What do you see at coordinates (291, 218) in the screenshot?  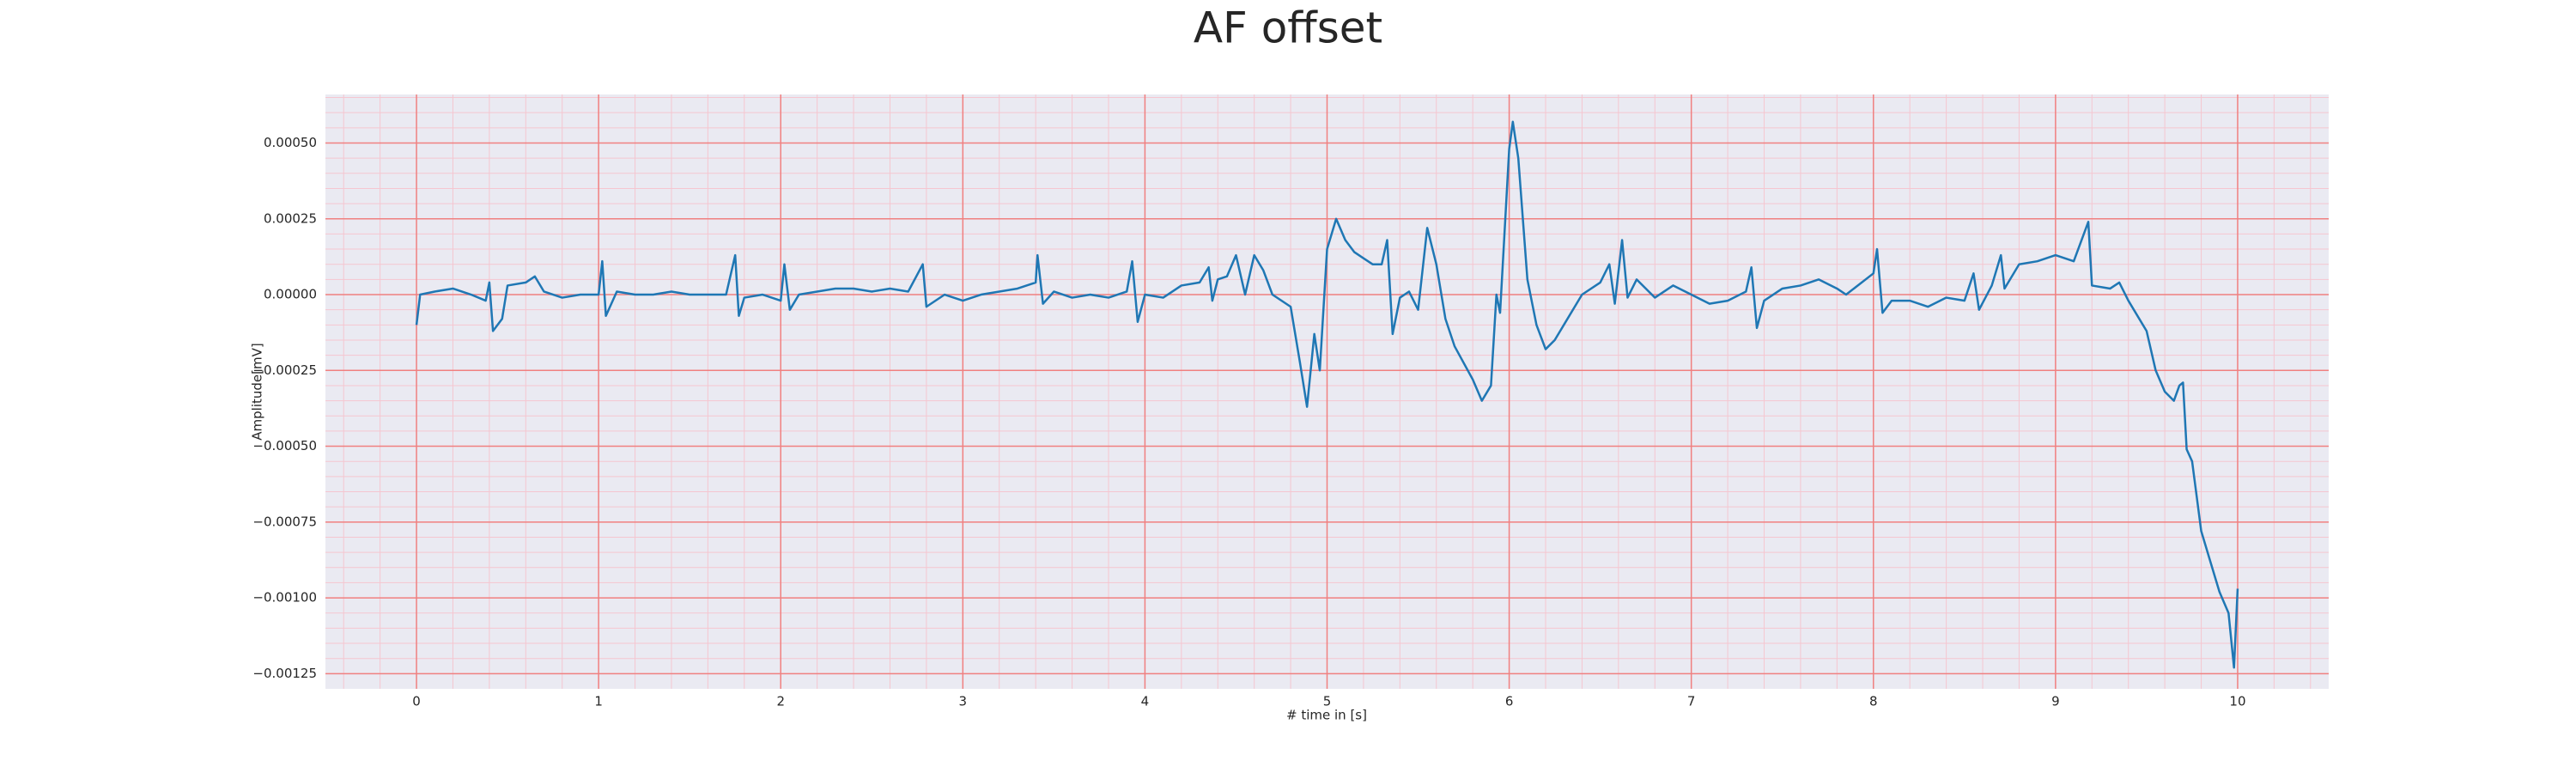 I see `y-tick-label: 0.00025` at bounding box center [291, 218].